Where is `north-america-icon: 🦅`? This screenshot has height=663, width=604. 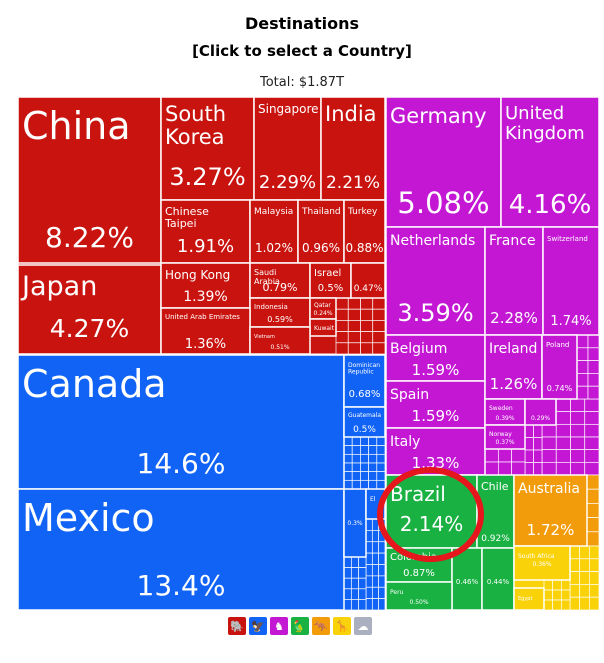 north-america-icon: 🦅 is located at coordinates (258, 626).